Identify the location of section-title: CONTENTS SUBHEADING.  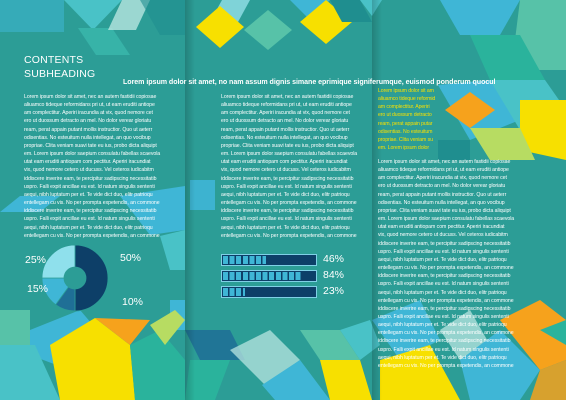
(59, 67).